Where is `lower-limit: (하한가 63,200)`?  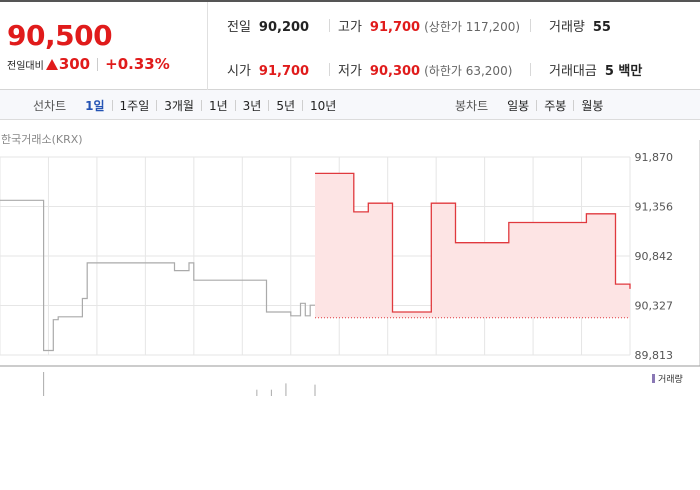 lower-limit: (하한가 63,200) is located at coordinates (468, 71).